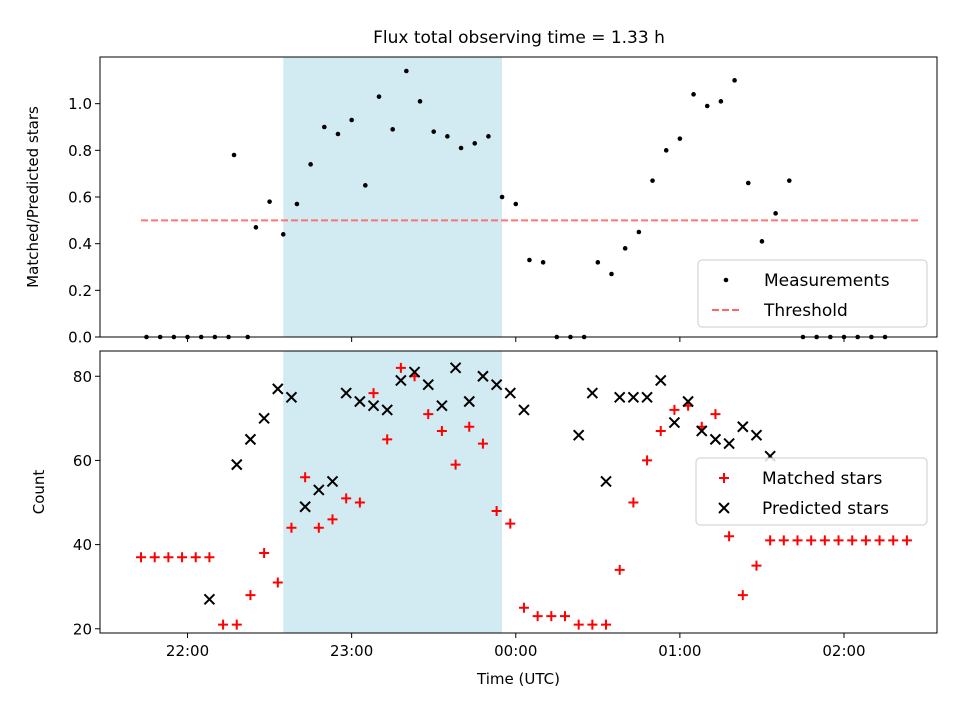  I want to click on legend-label: Predicted stars, so click(825, 509).